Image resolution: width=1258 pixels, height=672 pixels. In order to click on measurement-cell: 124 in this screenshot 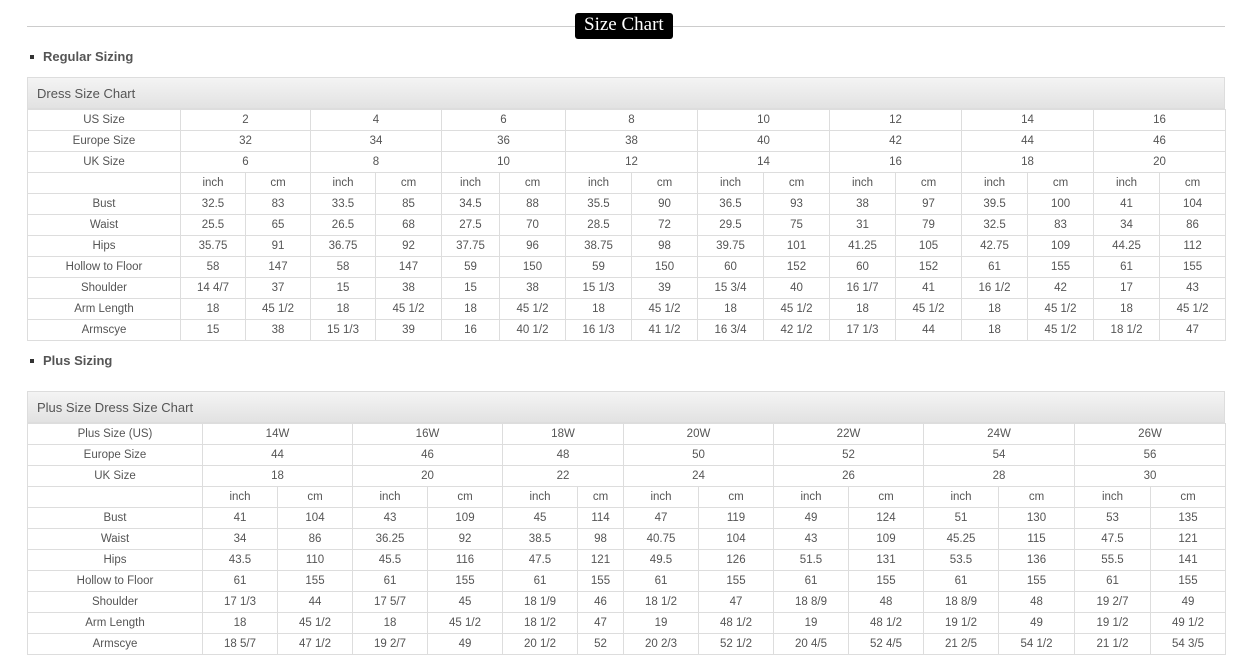, I will do `click(886, 518)`.